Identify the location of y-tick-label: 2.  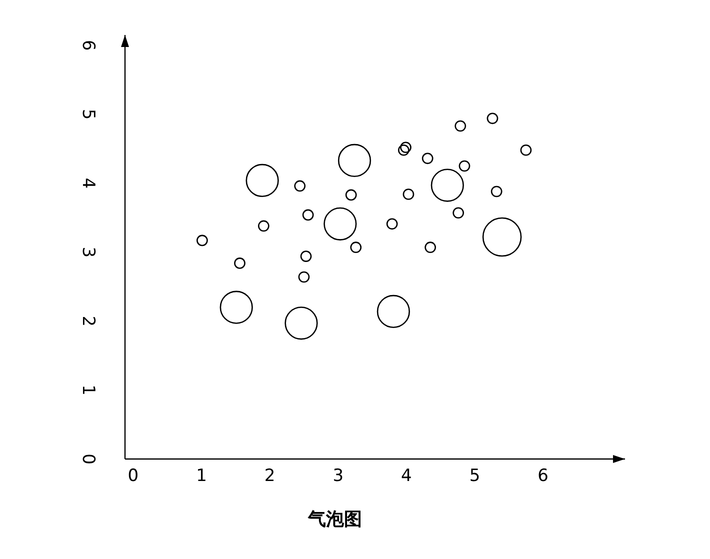
(88, 321).